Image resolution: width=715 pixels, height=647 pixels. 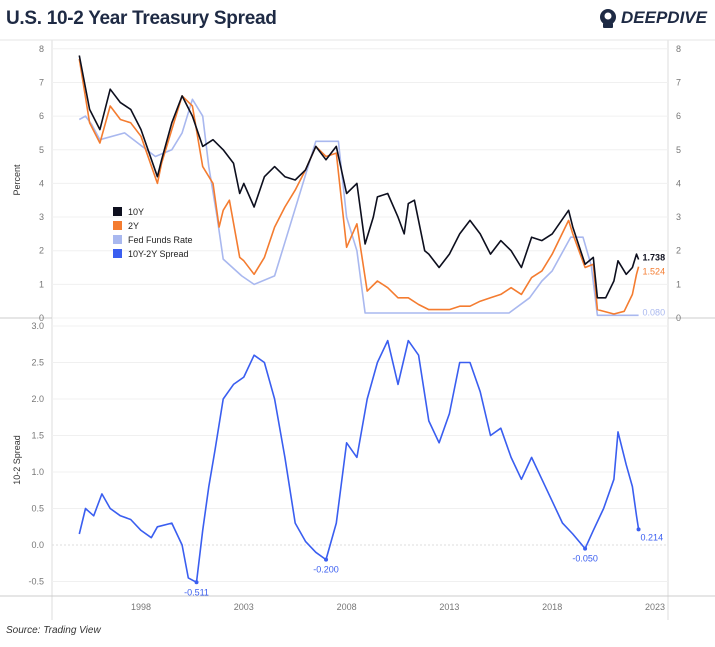 What do you see at coordinates (678, 284) in the screenshot?
I see `y-tick-right-label: 1` at bounding box center [678, 284].